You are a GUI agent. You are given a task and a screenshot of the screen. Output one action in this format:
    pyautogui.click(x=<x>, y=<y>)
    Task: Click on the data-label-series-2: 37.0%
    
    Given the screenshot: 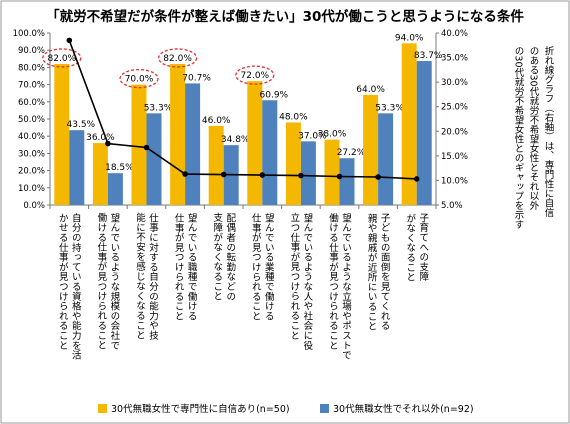 What is the action you would take?
    pyautogui.click(x=312, y=136)
    